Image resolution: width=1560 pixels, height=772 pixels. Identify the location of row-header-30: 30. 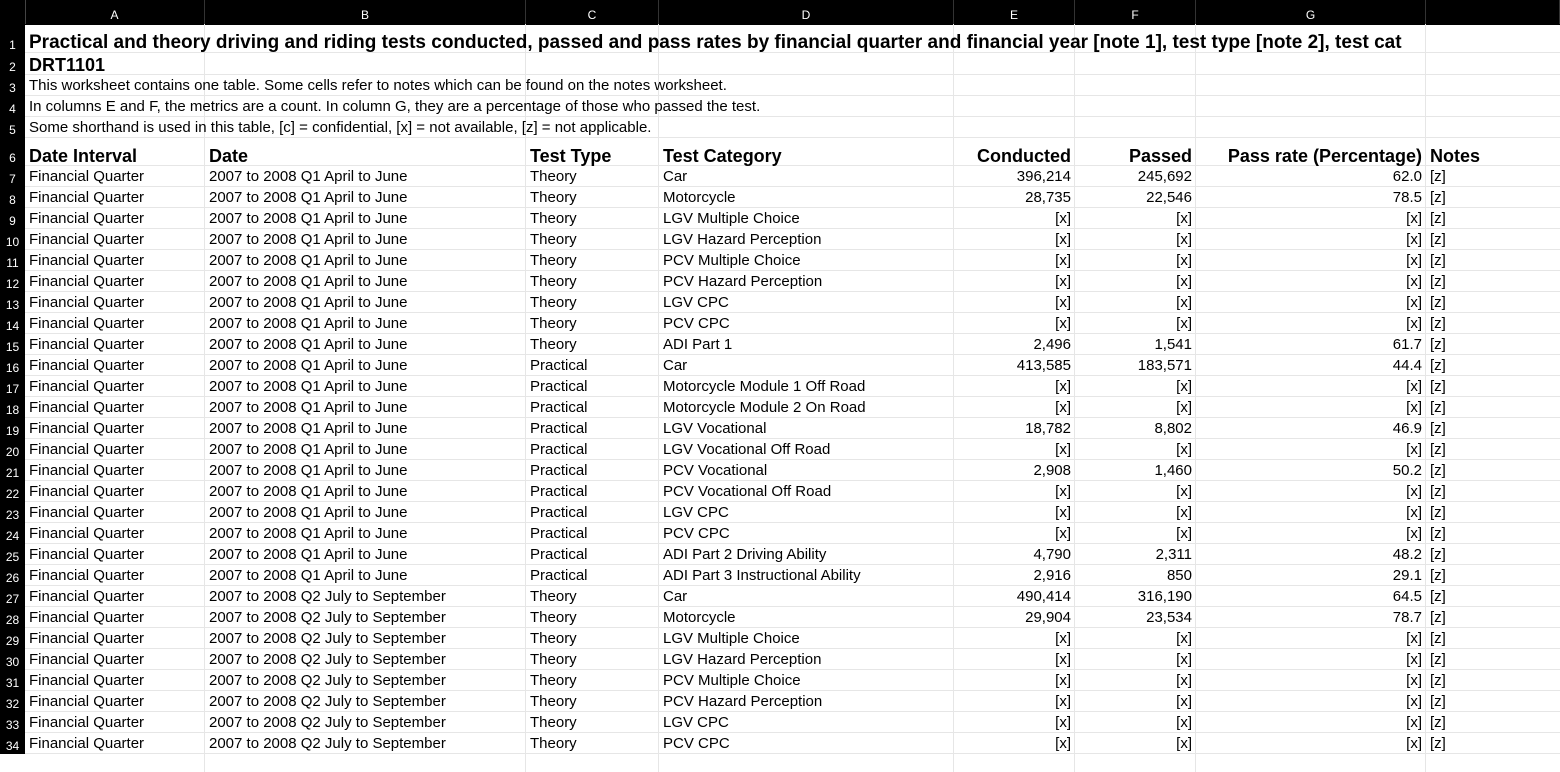
(12, 659).